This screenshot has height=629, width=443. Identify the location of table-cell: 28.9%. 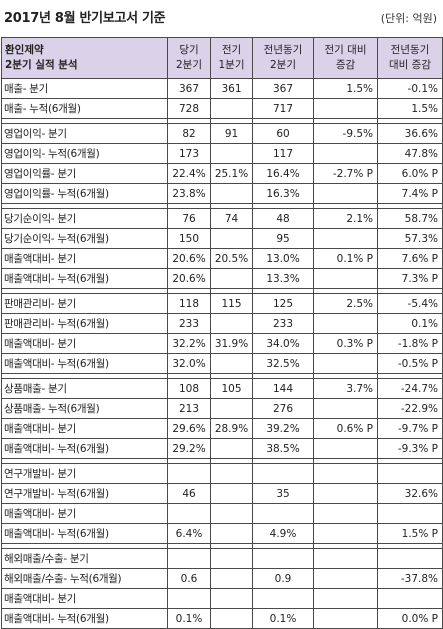
(231, 428).